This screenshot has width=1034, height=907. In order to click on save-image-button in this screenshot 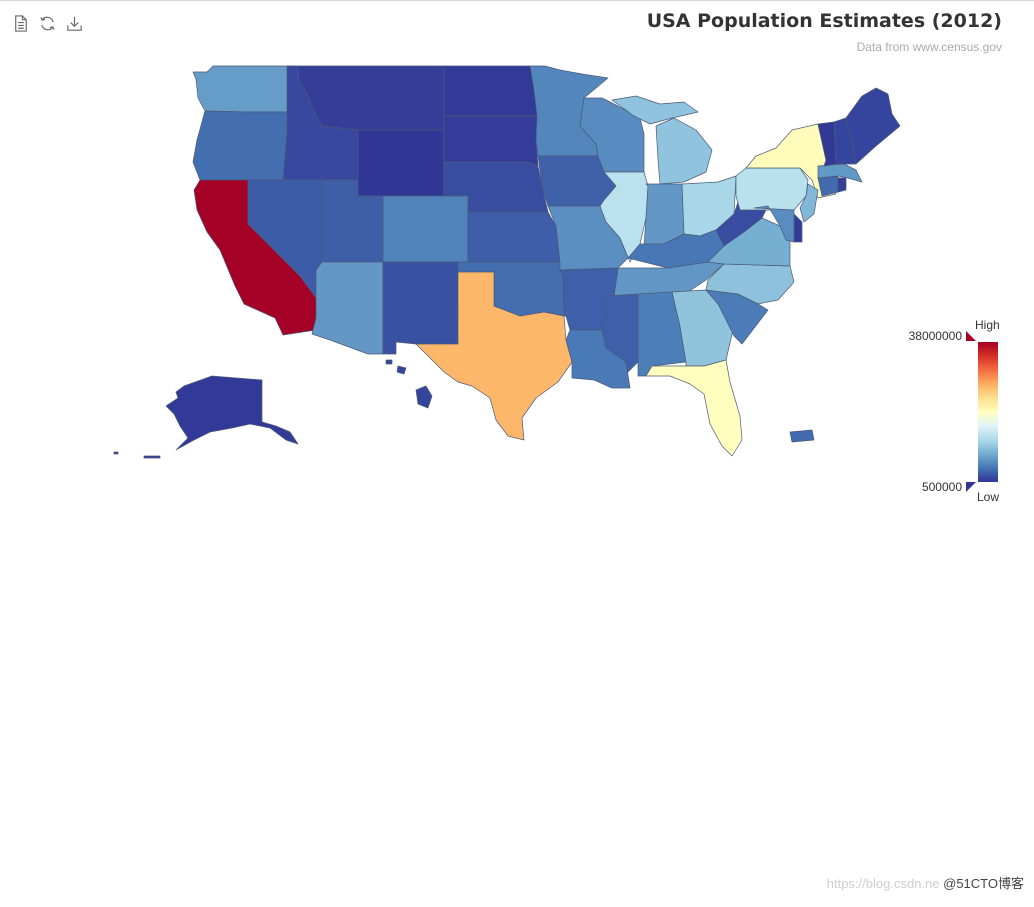, I will do `click(74, 23)`.